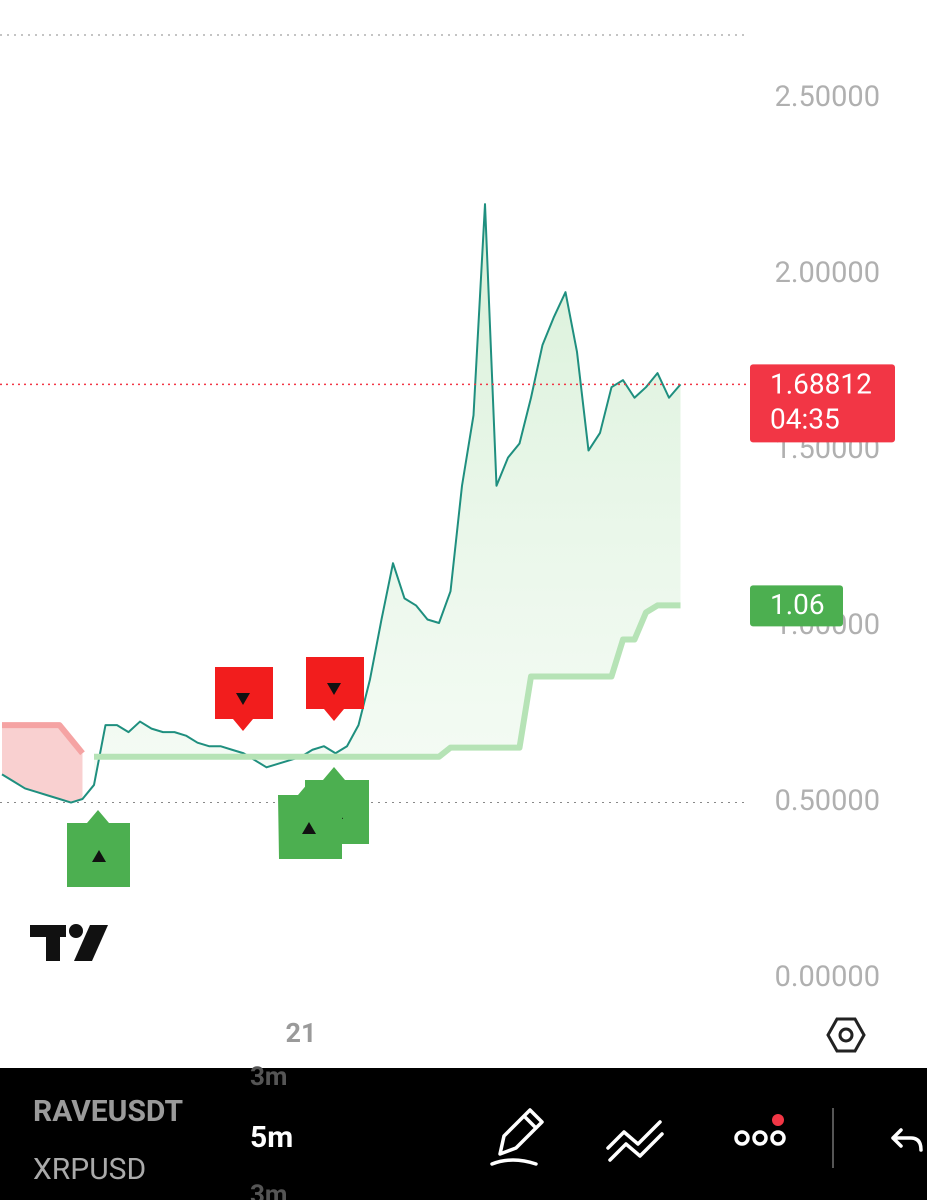 The image size is (927, 1200). Describe the element at coordinates (907, 1140) in the screenshot. I see `undo-button` at that location.